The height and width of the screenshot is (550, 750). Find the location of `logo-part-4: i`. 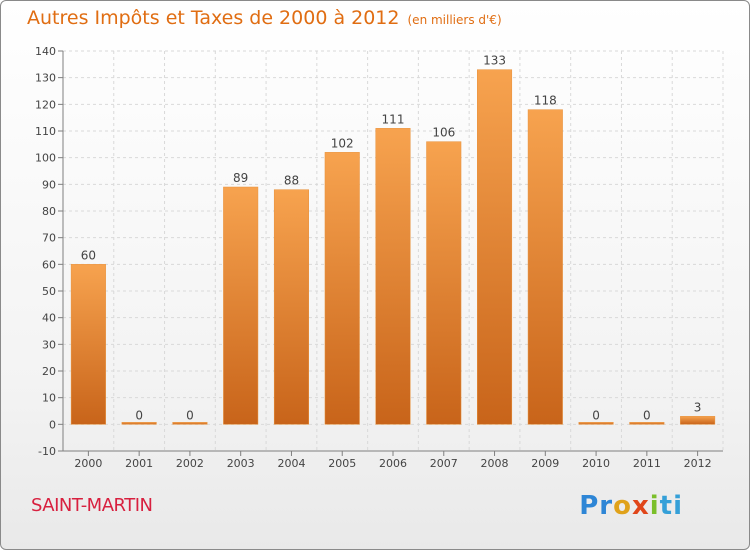

logo-part-4: i is located at coordinates (654, 506).